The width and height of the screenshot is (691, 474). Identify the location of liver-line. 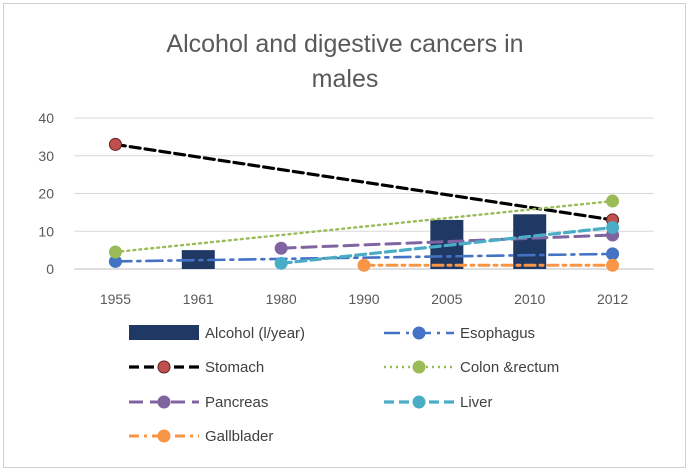
(447, 245).